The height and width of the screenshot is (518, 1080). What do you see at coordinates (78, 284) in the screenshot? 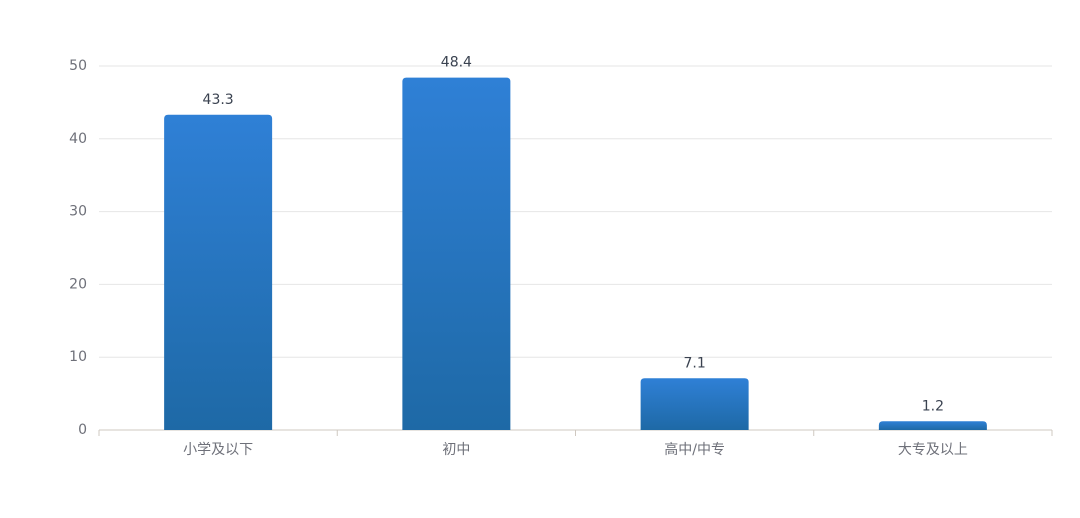
I see `y-tick-label: 20` at bounding box center [78, 284].